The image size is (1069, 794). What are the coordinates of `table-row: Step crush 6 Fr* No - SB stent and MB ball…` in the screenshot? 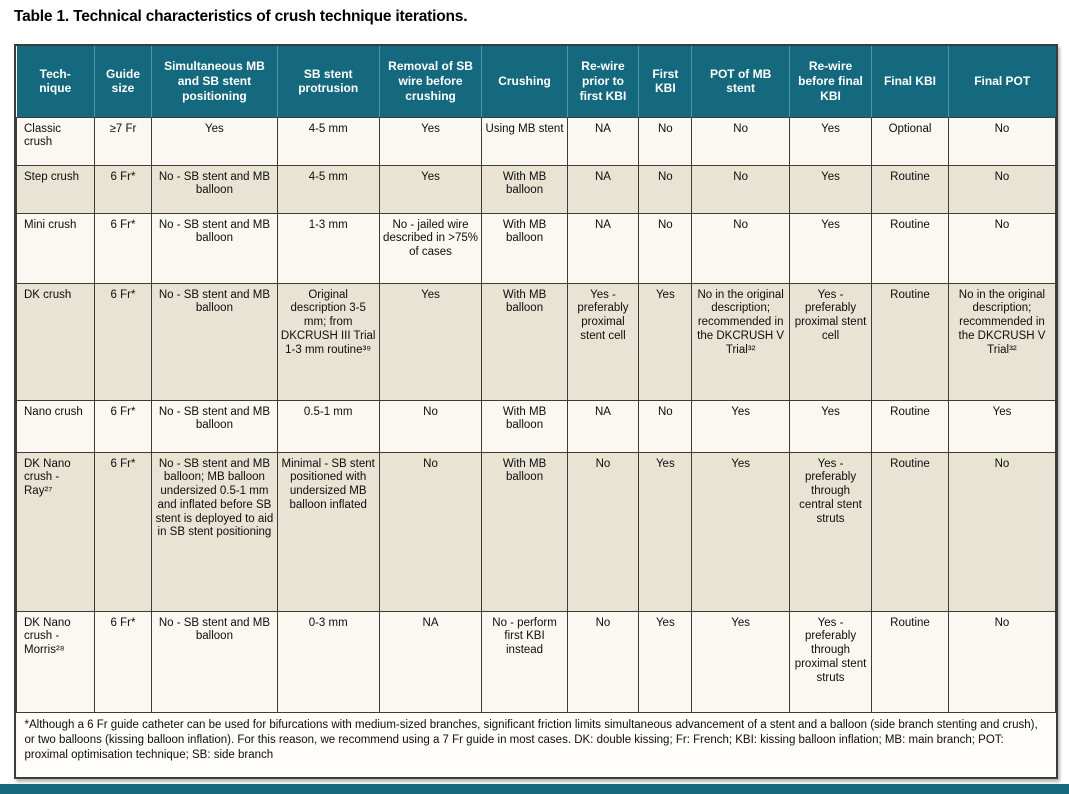 It's located at (536, 189).